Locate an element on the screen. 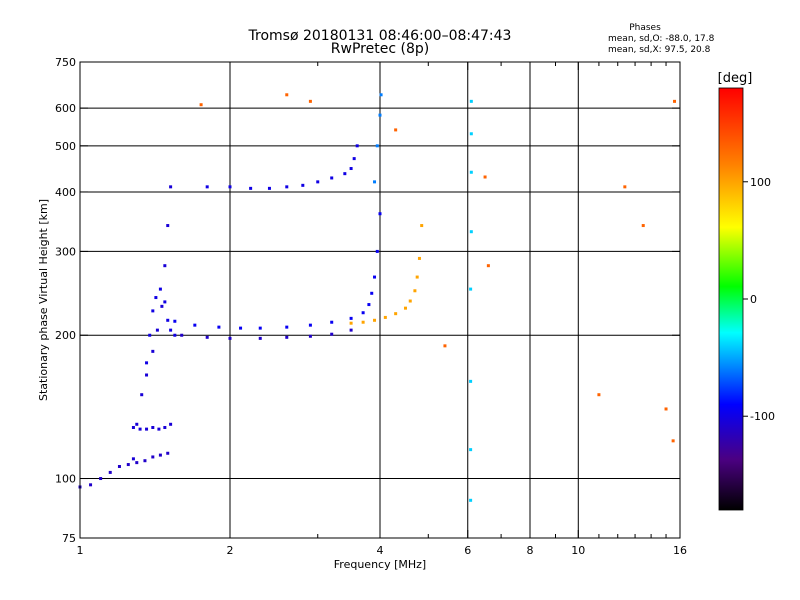 The height and width of the screenshot is (600, 800). y-tick-label: 400 is located at coordinates (65, 192).